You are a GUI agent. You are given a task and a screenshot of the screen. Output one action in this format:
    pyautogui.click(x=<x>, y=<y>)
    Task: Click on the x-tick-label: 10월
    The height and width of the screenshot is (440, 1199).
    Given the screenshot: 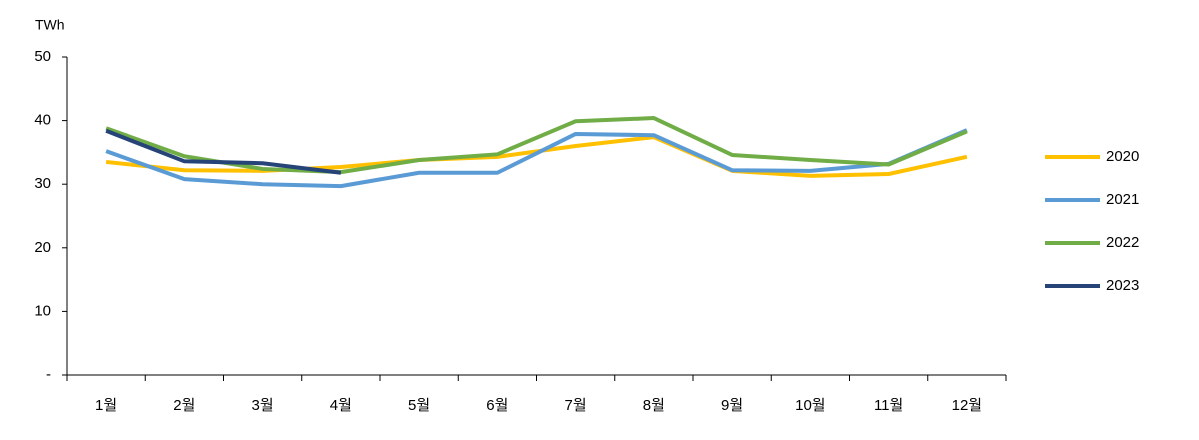 What is the action you would take?
    pyautogui.click(x=810, y=405)
    